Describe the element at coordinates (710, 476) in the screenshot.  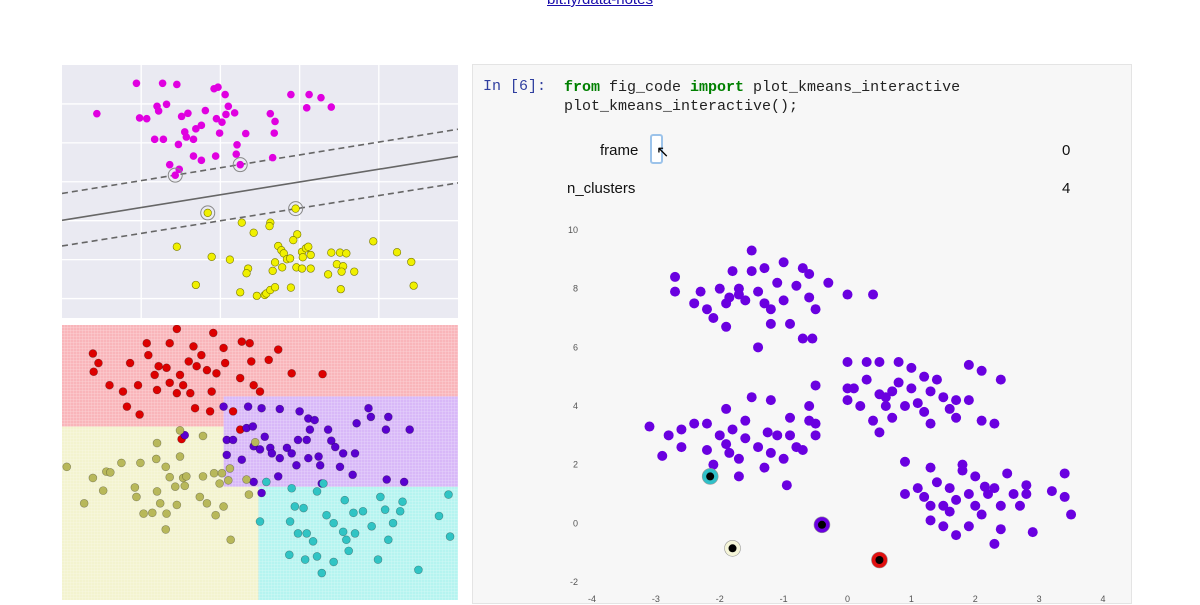
I see `centroid-center` at that location.